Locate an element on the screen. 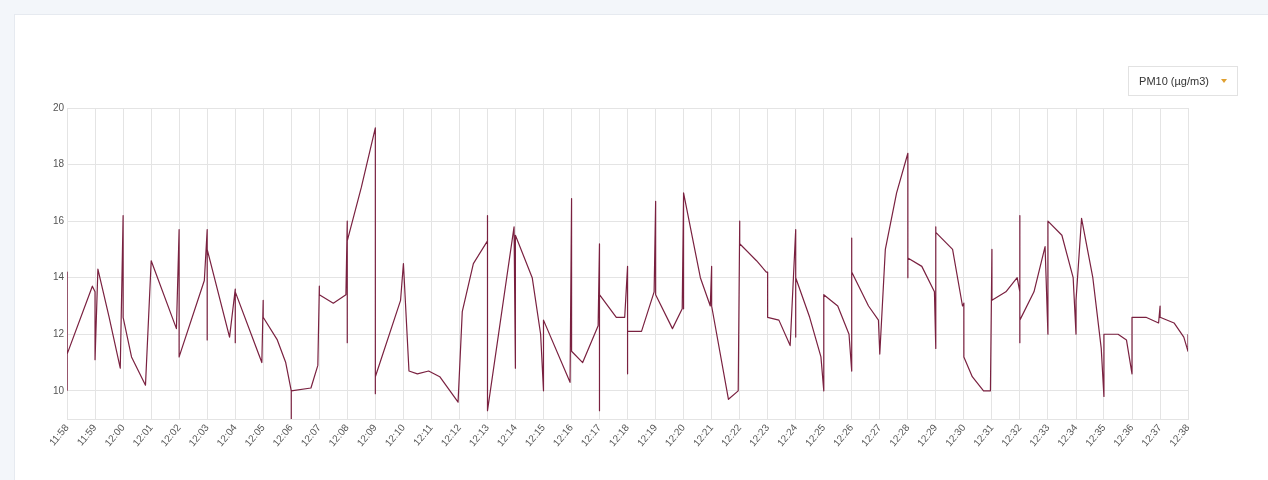 This screenshot has height=480, width=1268. text: PM10 (µg/m3) is located at coordinates (1174, 81).